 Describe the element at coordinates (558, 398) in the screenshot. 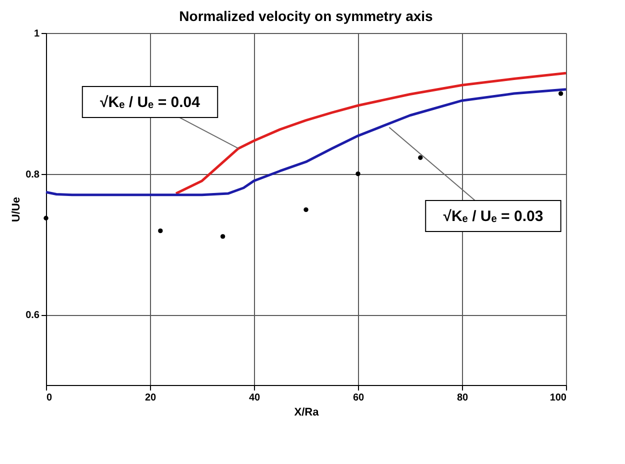

I see `x-tick-label: 100` at that location.